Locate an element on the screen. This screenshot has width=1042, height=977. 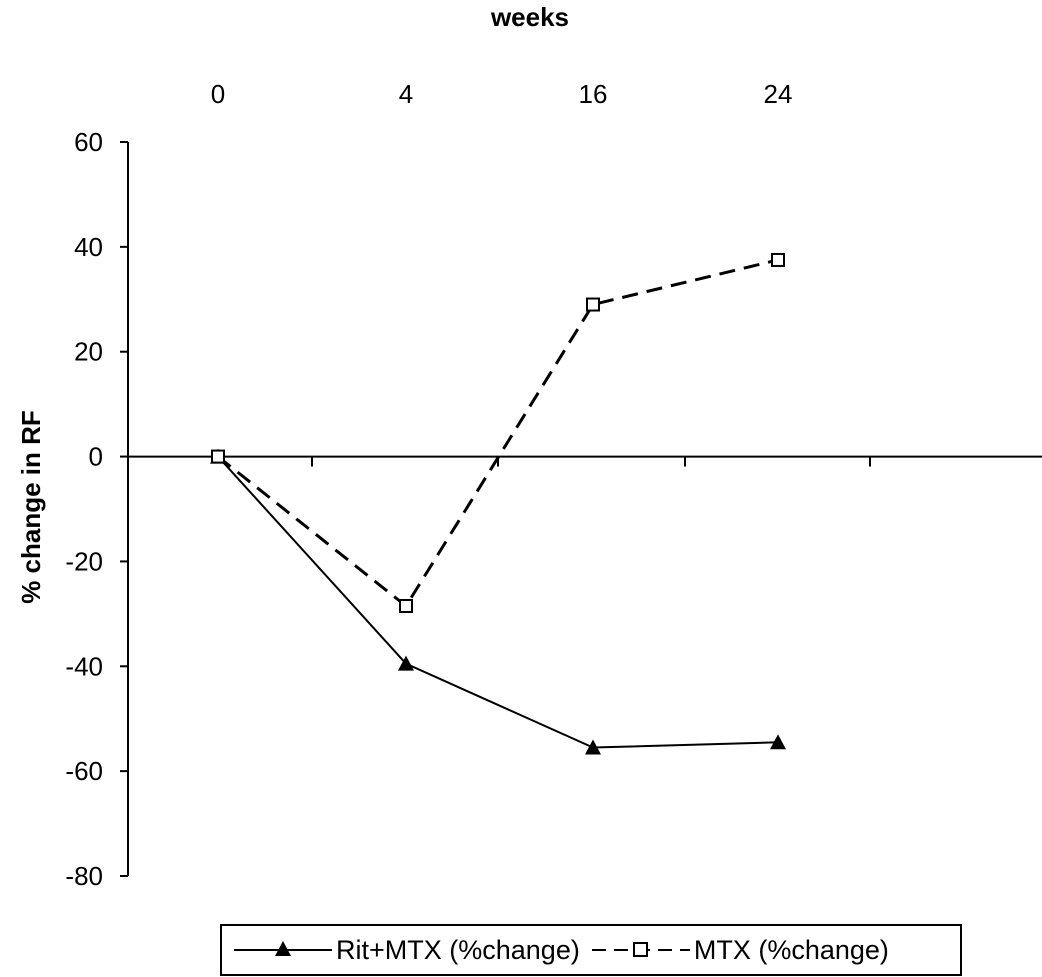
y-tick-label: -40 is located at coordinates (84, 666).